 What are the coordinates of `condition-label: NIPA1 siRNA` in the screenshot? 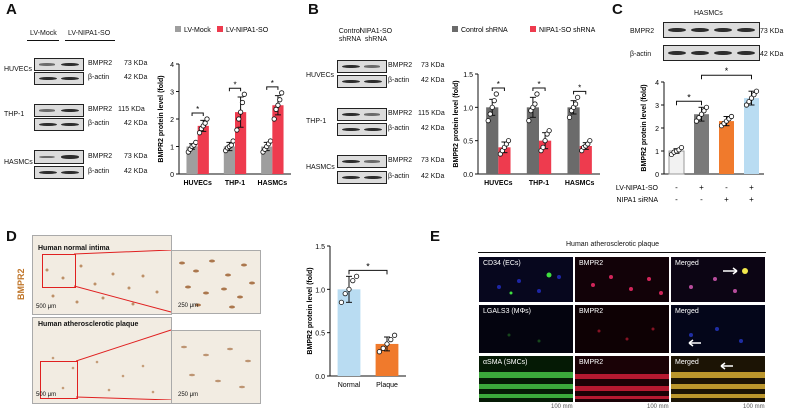 It's located at (638, 200).